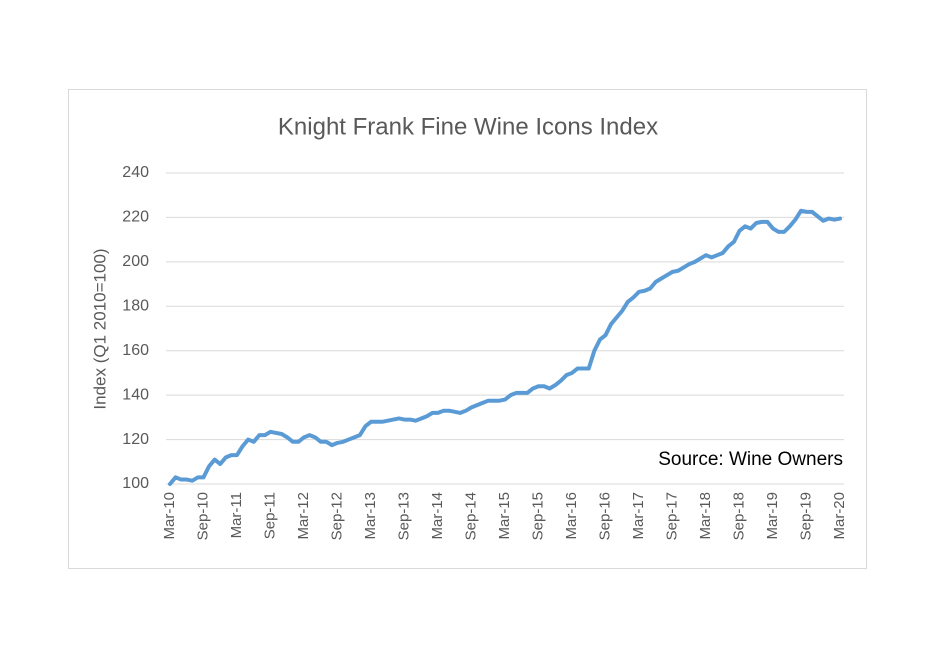 Image resolution: width=936 pixels, height=660 pixels. What do you see at coordinates (470, 516) in the screenshot?
I see `x-tick-label: Sep-14` at bounding box center [470, 516].